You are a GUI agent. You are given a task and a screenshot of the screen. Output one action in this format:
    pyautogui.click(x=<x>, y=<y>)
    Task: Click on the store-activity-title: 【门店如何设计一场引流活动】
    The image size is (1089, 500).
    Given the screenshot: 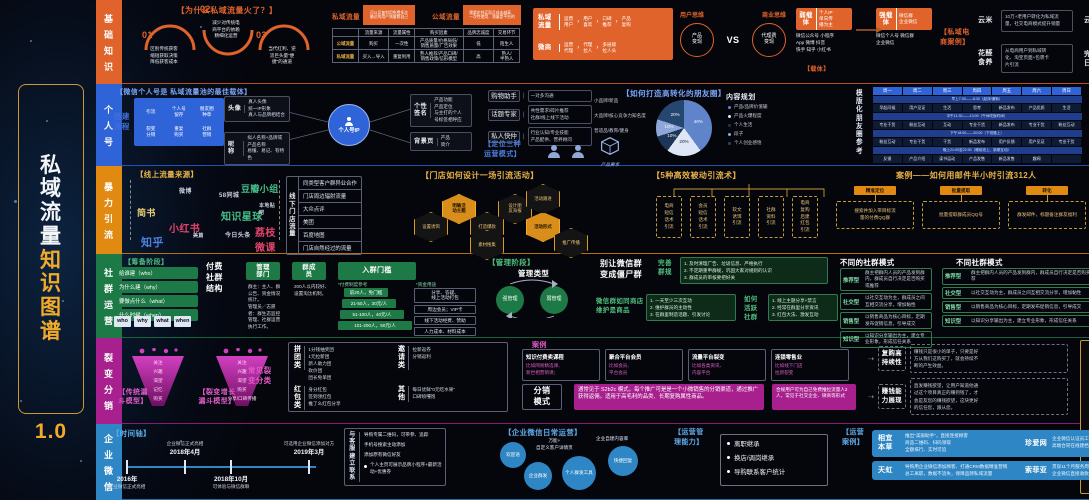 What is the action you would take?
    pyautogui.click(x=480, y=175)
    